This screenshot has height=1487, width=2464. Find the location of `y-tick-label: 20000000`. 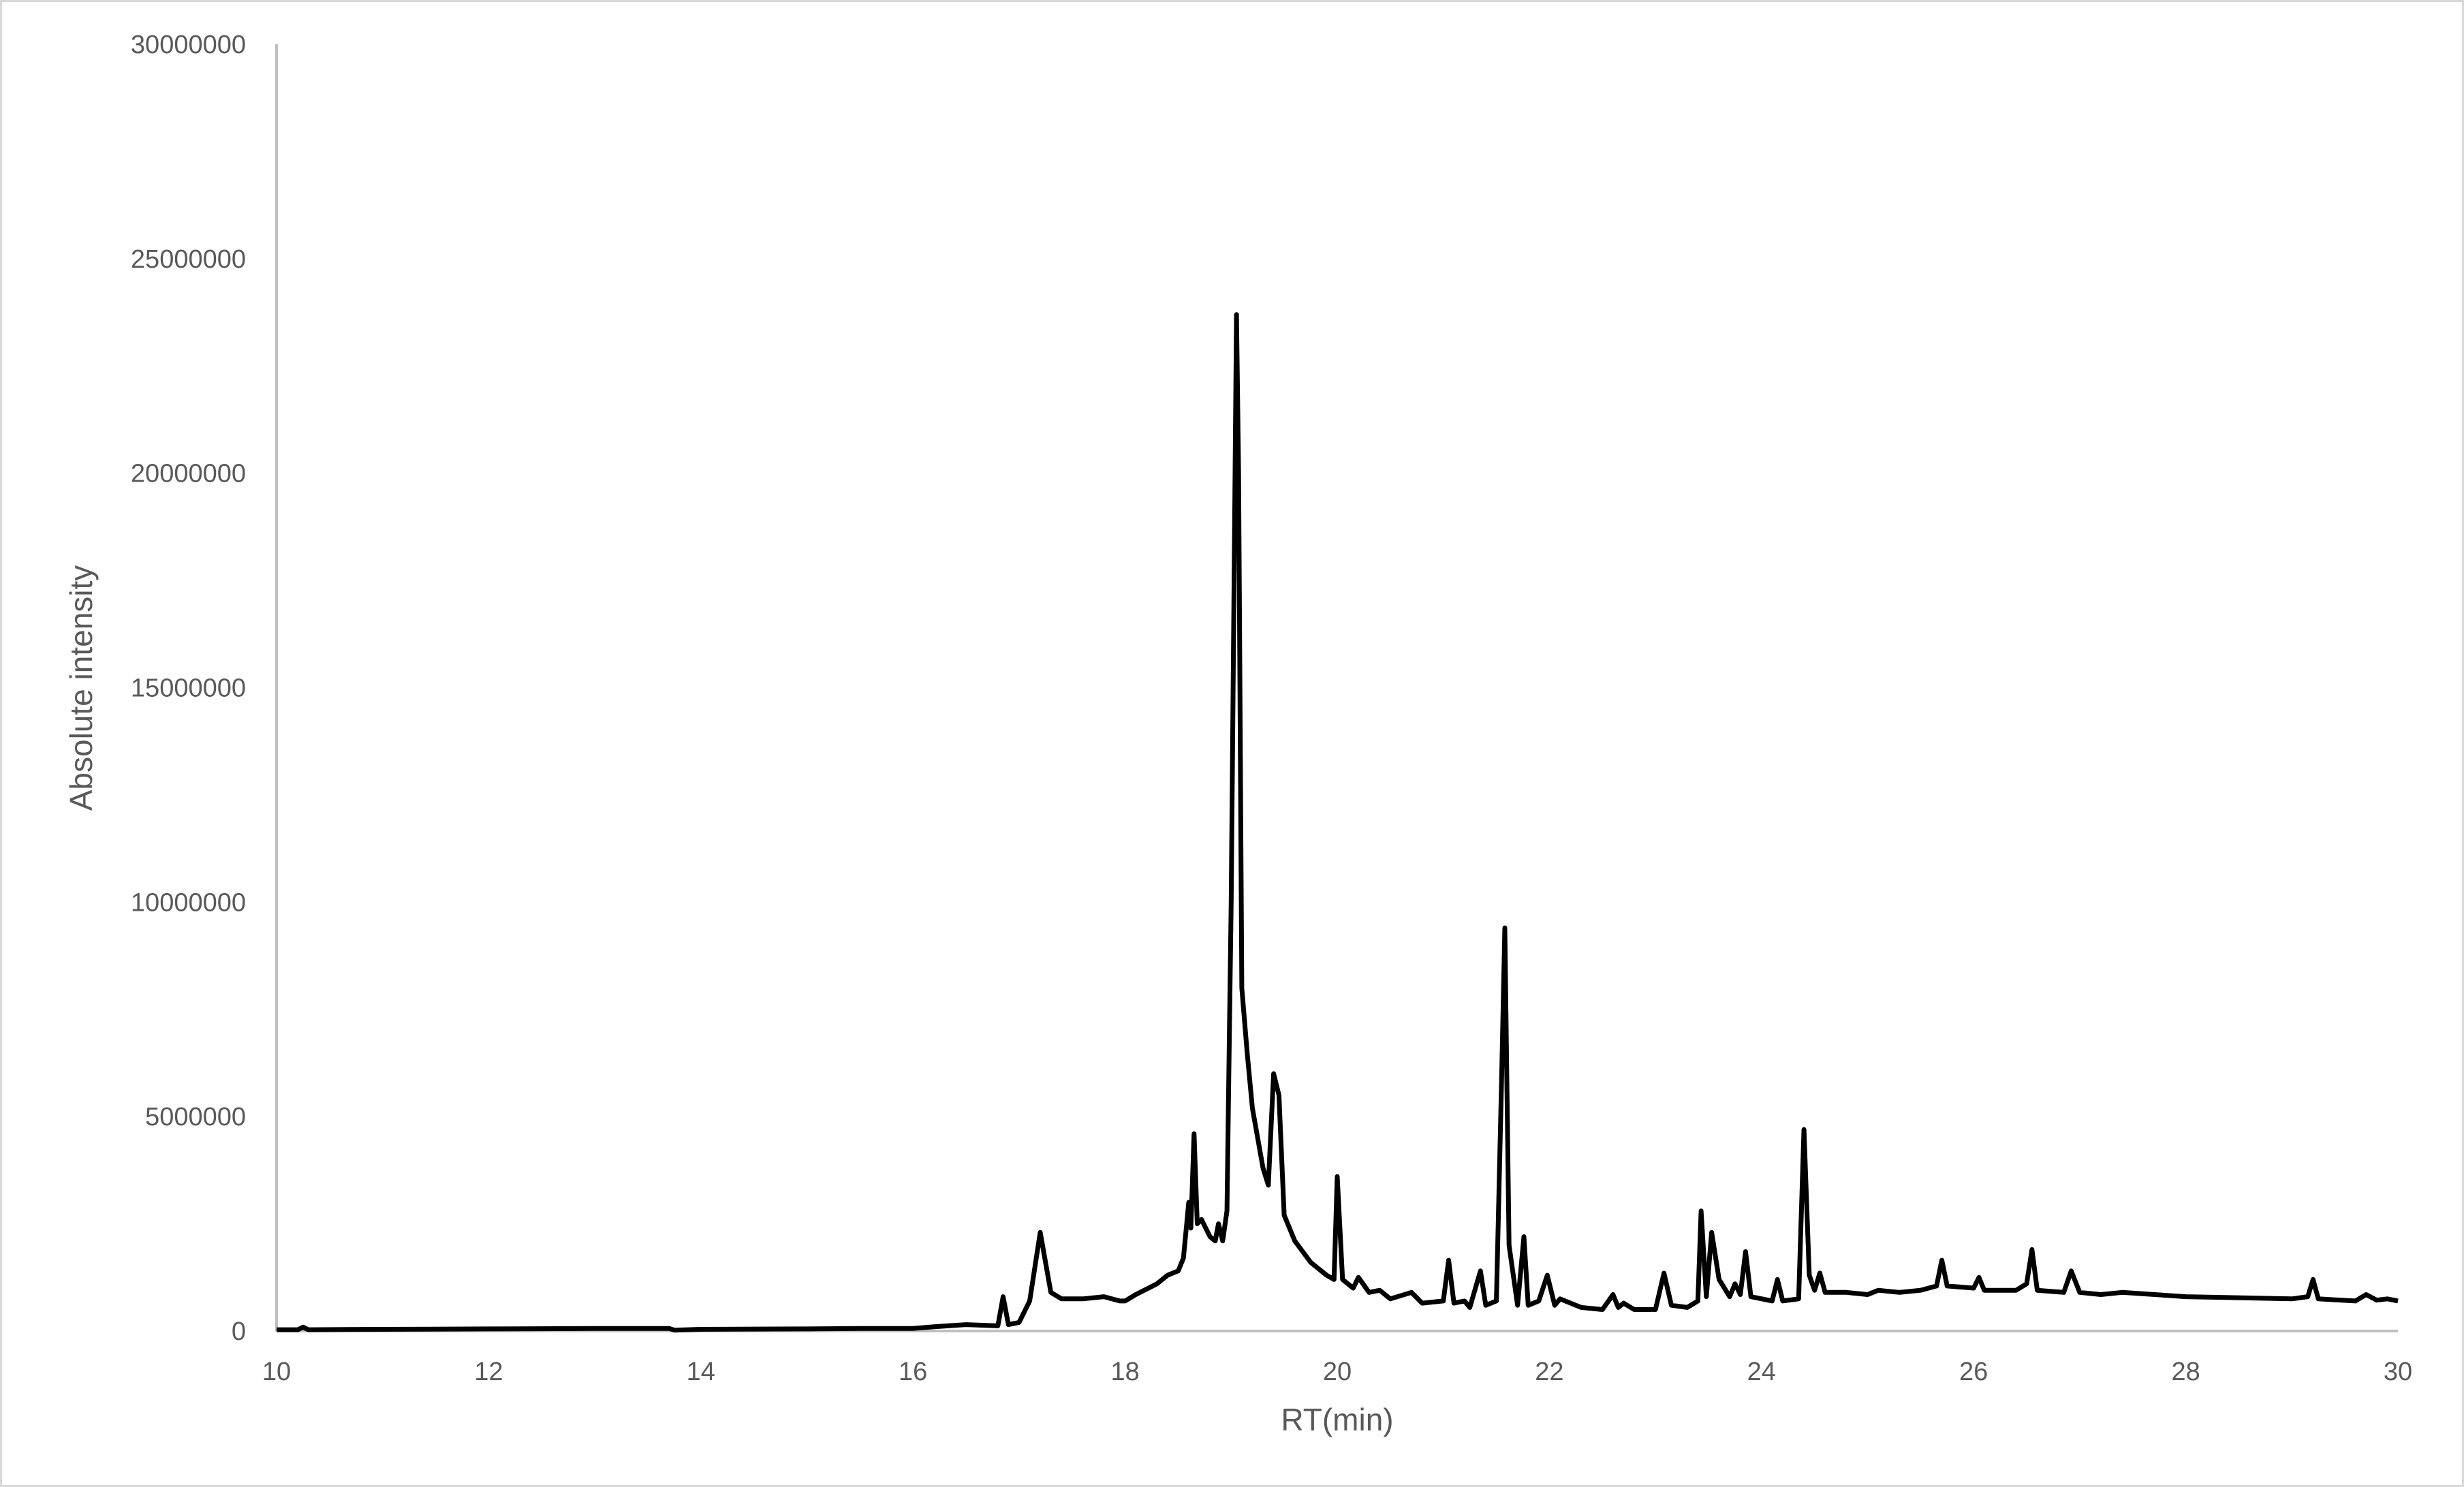

y-tick-label: 20000000 is located at coordinates (189, 474).